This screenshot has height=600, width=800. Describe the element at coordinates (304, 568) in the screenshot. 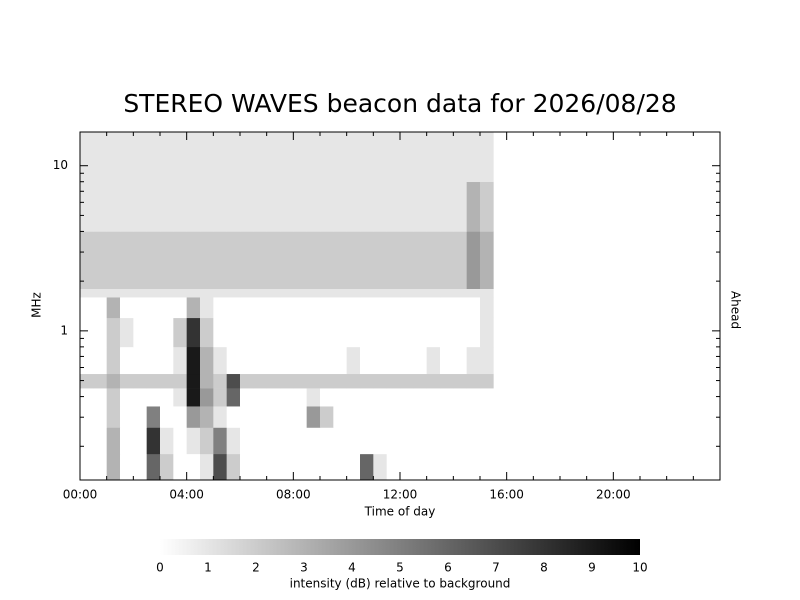

I see `colorbar-tick-label: 3` at that location.